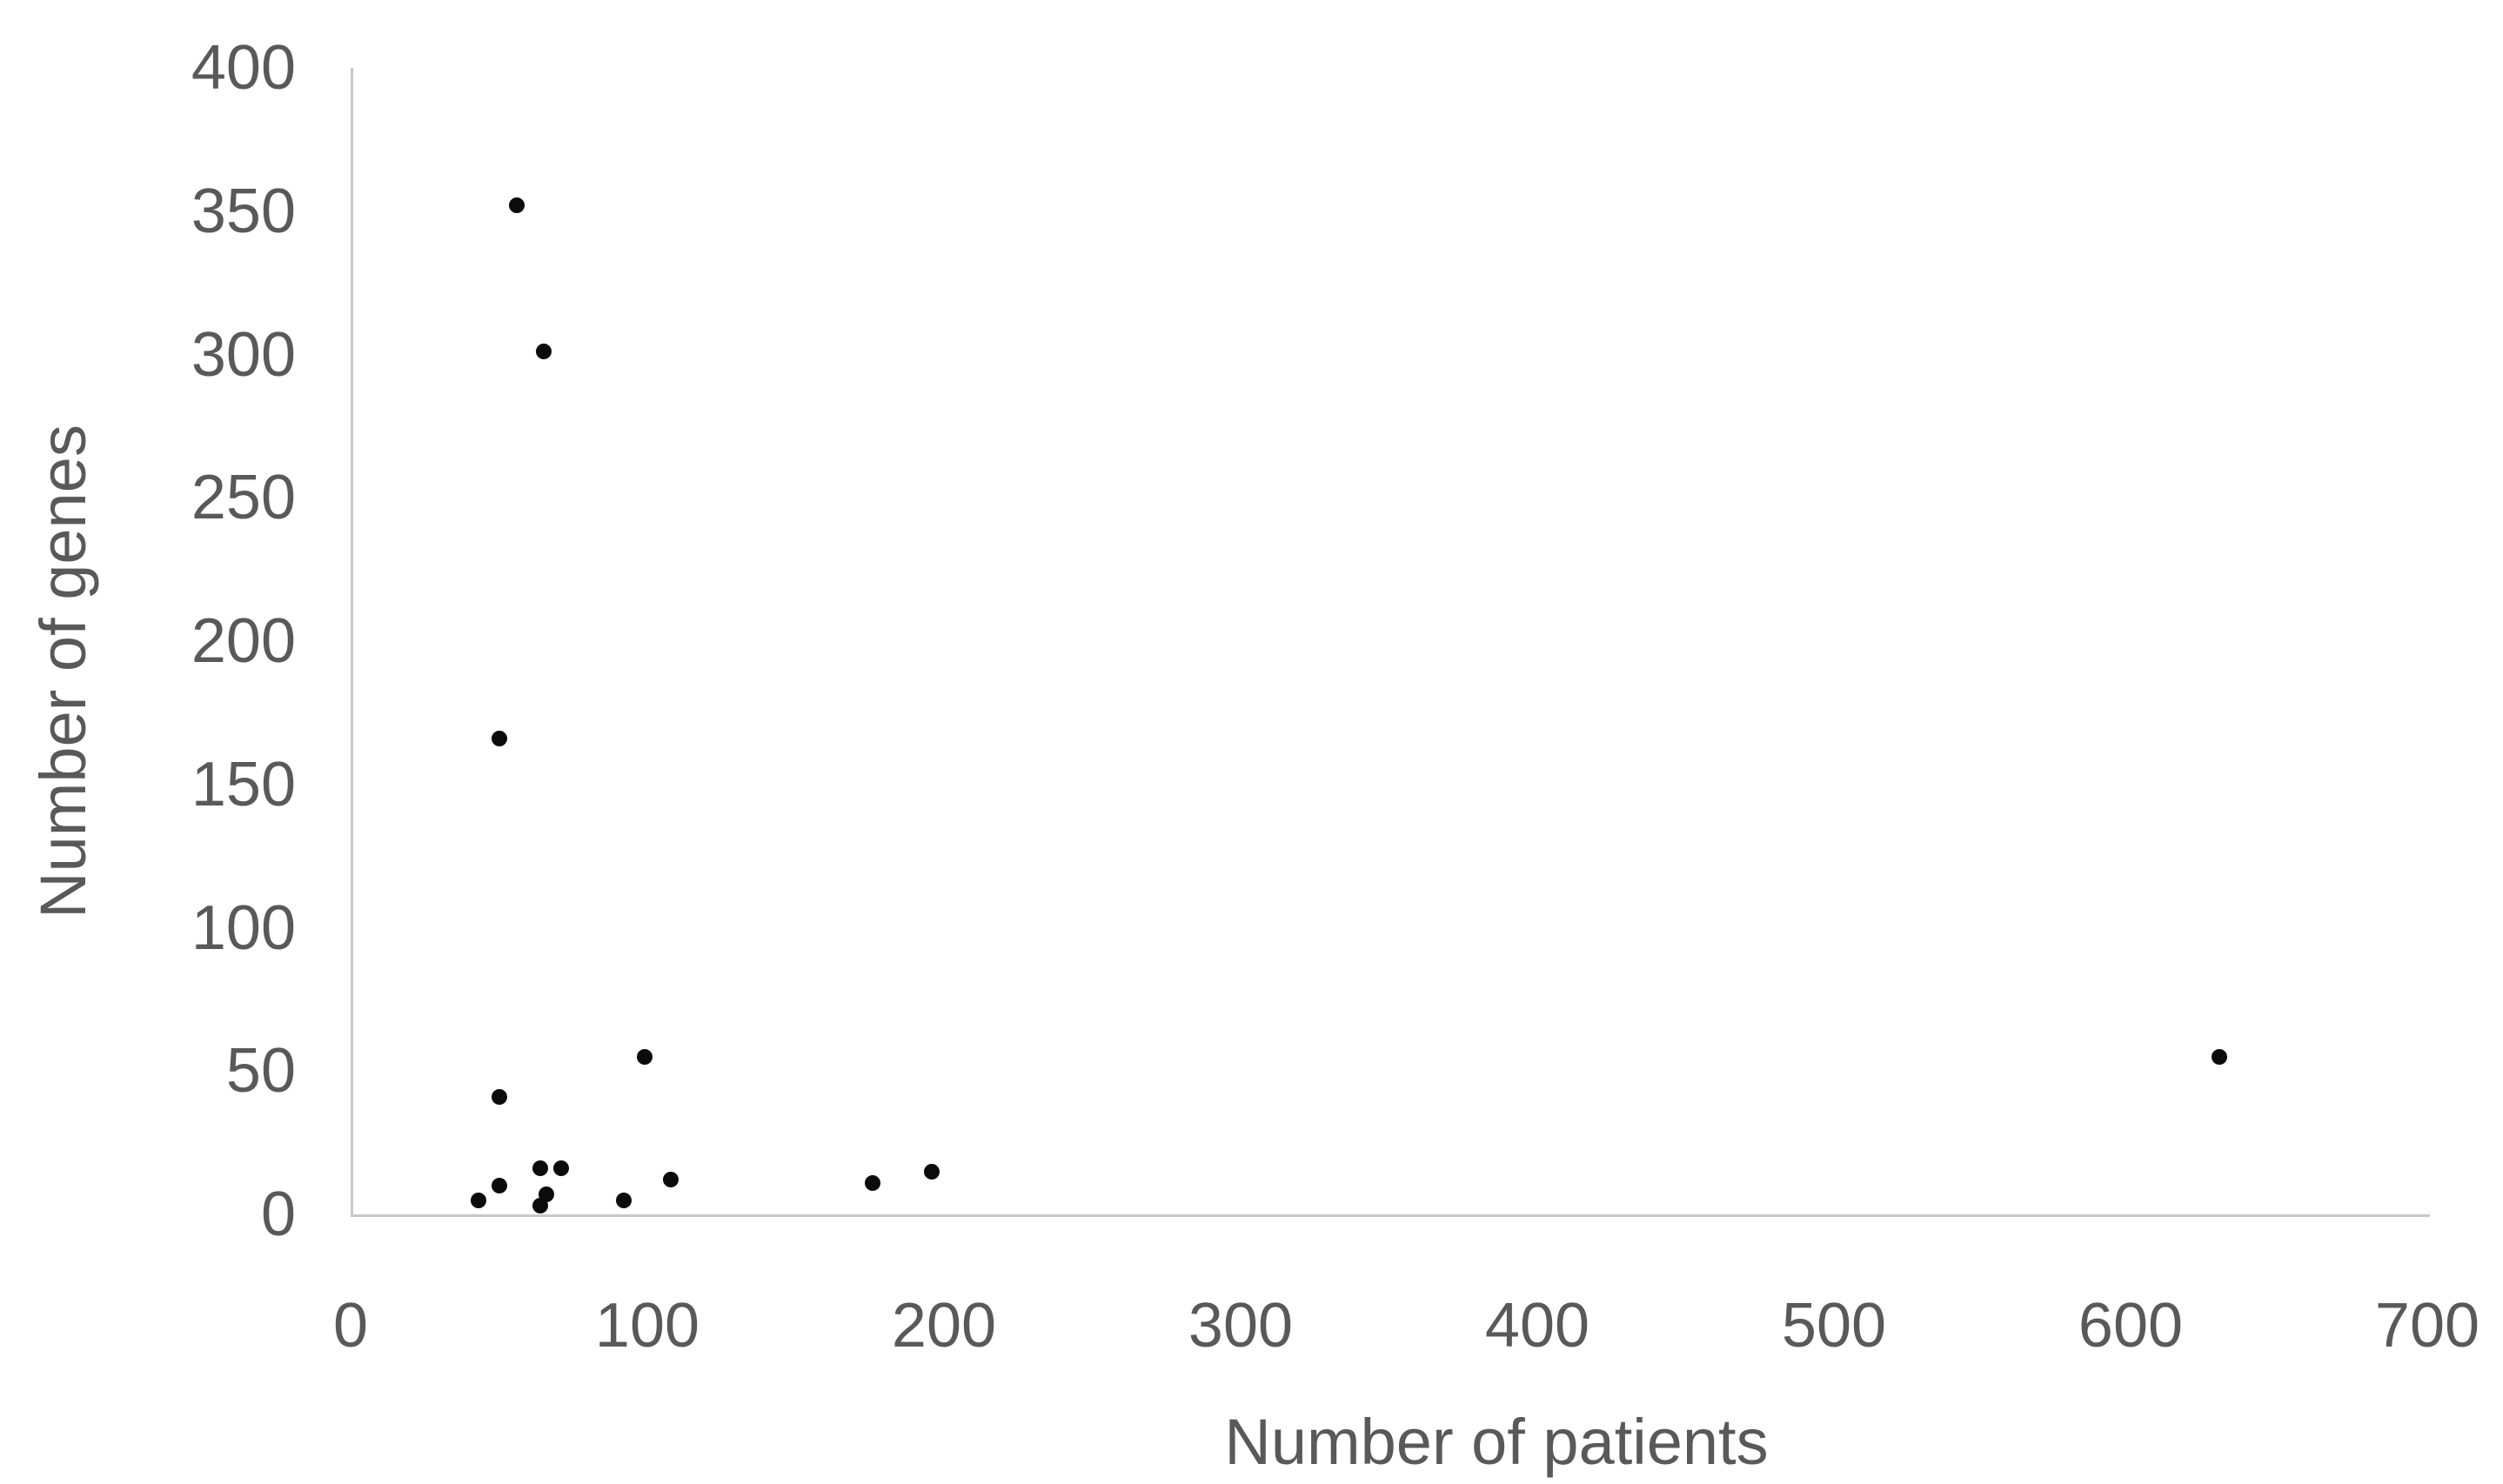  Describe the element at coordinates (647, 1325) in the screenshot. I see `x-tick-label: 100` at that location.